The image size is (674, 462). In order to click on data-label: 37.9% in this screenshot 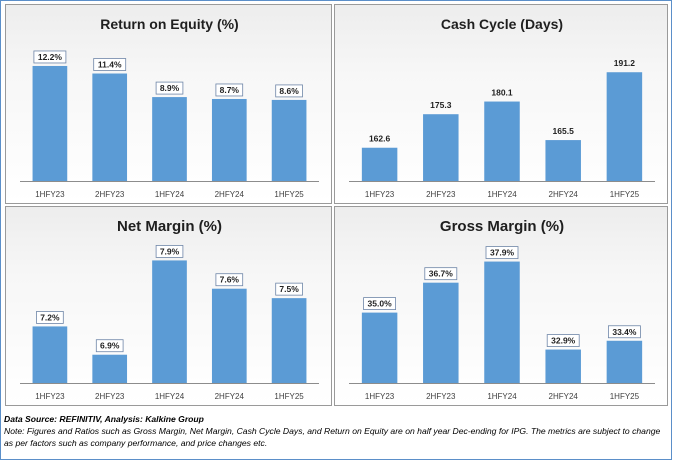, I will do `click(502, 253)`.